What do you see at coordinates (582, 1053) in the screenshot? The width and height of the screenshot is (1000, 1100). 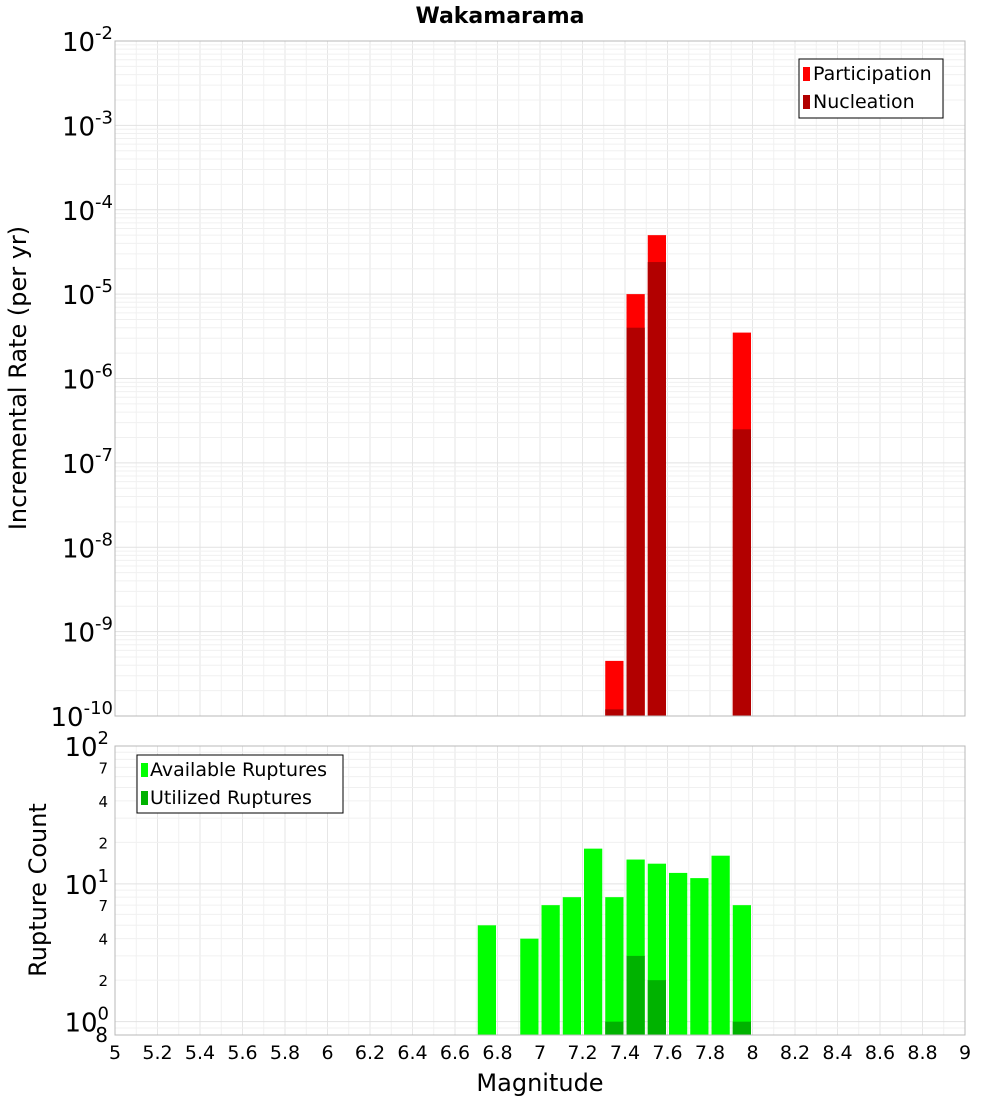 I see `x-tick-label: 7.2` at bounding box center [582, 1053].